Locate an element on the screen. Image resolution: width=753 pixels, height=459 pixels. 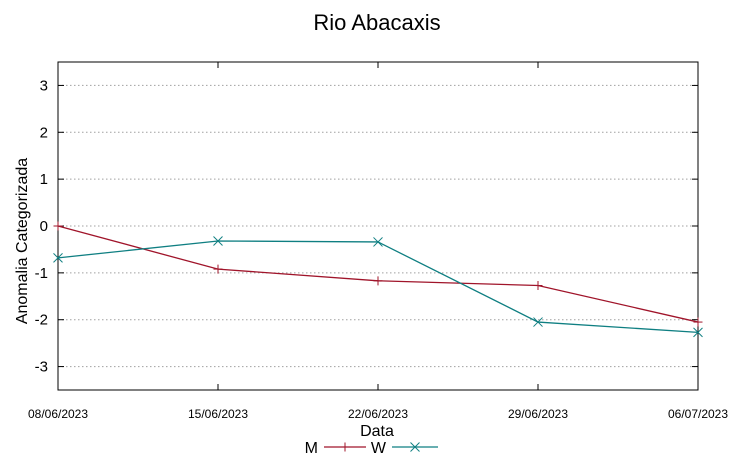
y-tick-label: 3 is located at coordinates (44, 85).